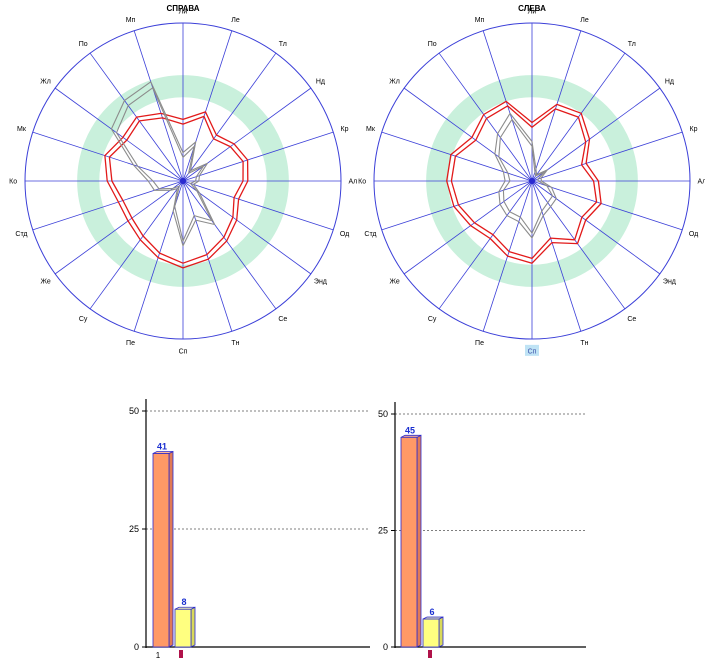 The image size is (705, 664). I want to click on bar-value-label: 41, so click(162, 446).